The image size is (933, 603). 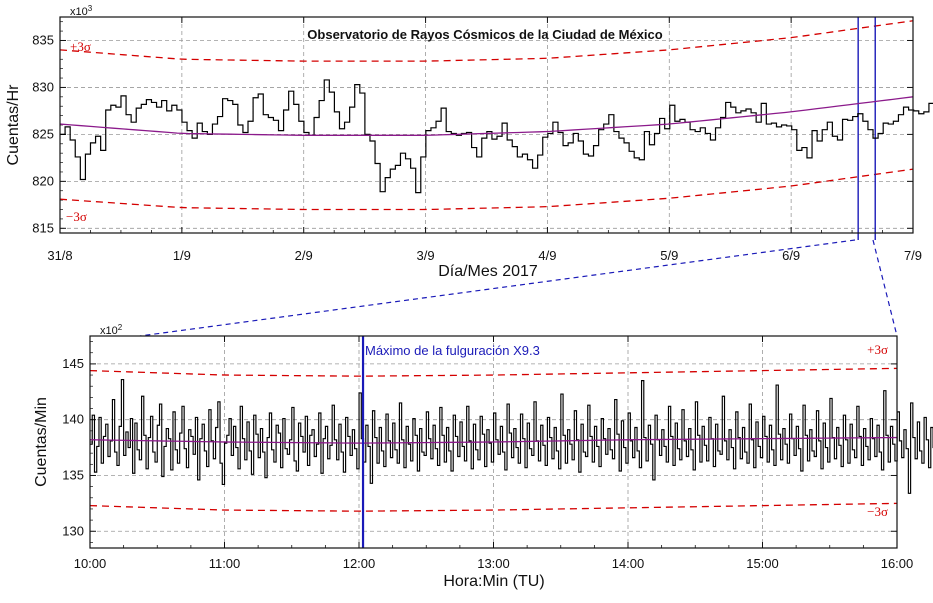 What do you see at coordinates (913, 255) in the screenshot?
I see `x-tick-label: 7/9` at bounding box center [913, 255].